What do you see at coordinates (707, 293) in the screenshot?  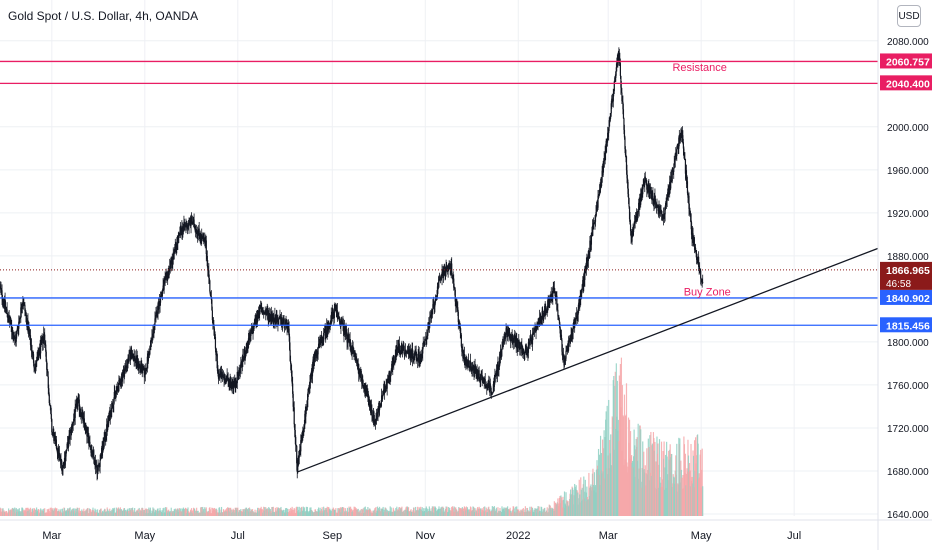 I see `annotation-label: Buy Zone` at bounding box center [707, 293].